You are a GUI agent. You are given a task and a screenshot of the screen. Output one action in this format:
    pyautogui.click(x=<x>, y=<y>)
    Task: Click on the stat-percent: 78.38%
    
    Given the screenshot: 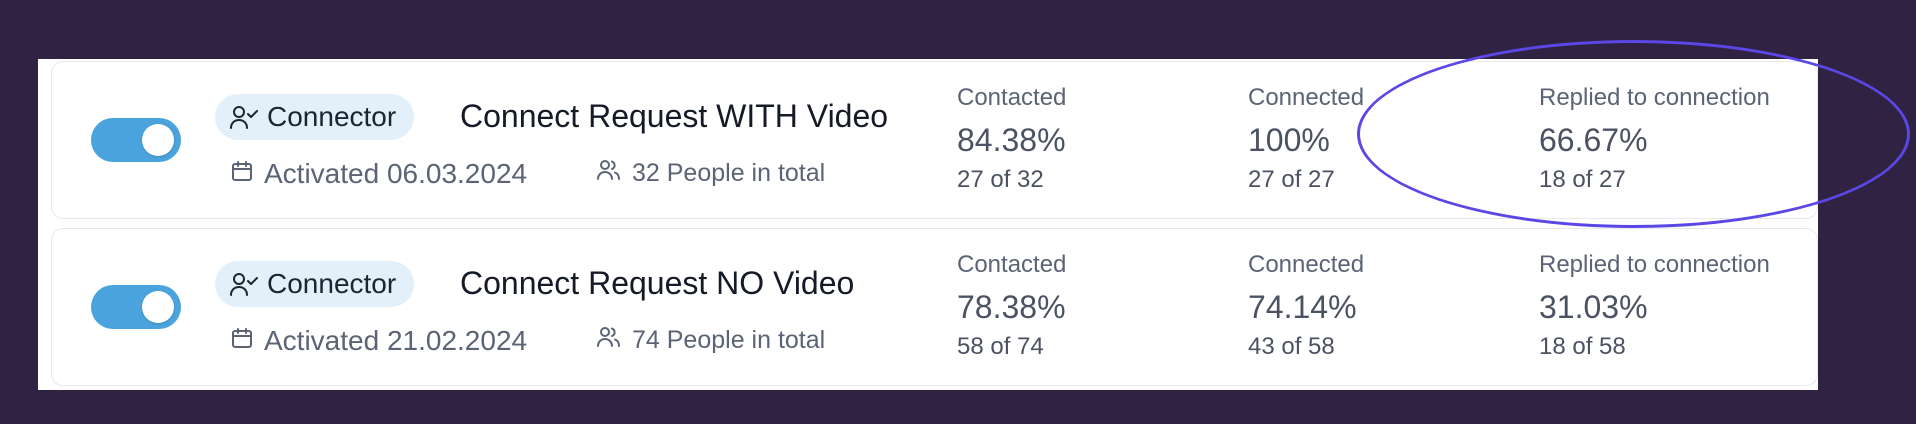 What is the action you would take?
    pyautogui.click(x=1011, y=307)
    